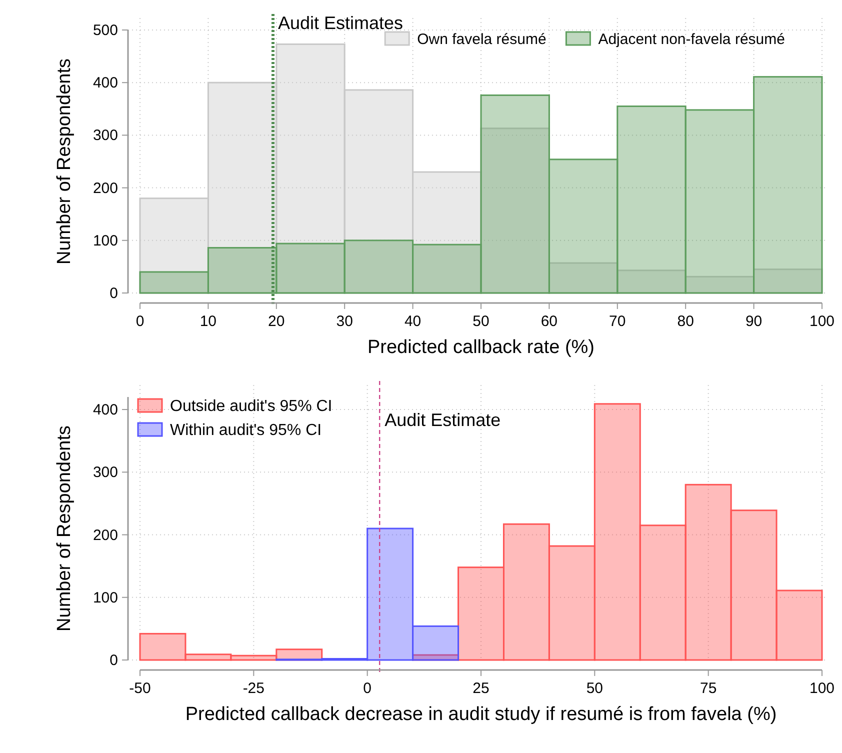 The height and width of the screenshot is (753, 842). Describe the element at coordinates (253, 688) in the screenshot. I see `x-tick-label: -25` at that location.